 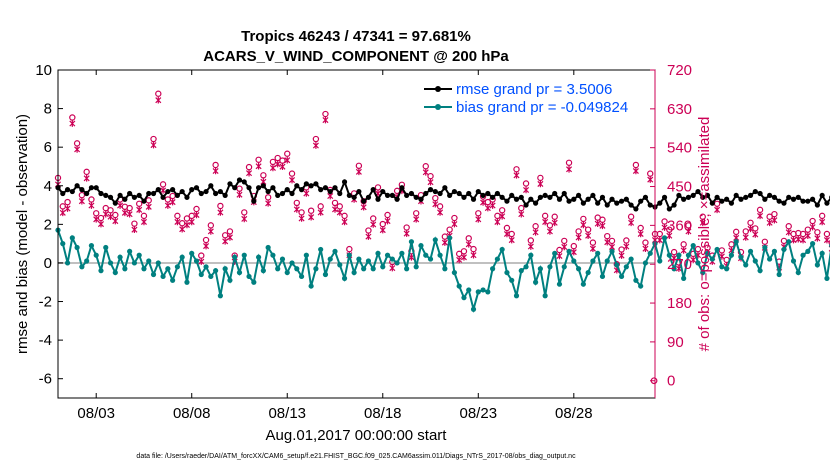 What do you see at coordinates (671, 381) in the screenshot?
I see `y-tick-label-right: 0` at bounding box center [671, 381].